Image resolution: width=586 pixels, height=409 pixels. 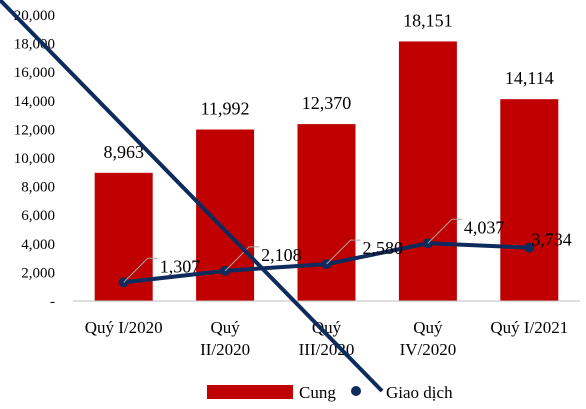 I want to click on legend-marker-giao-dich, so click(x=356, y=391).